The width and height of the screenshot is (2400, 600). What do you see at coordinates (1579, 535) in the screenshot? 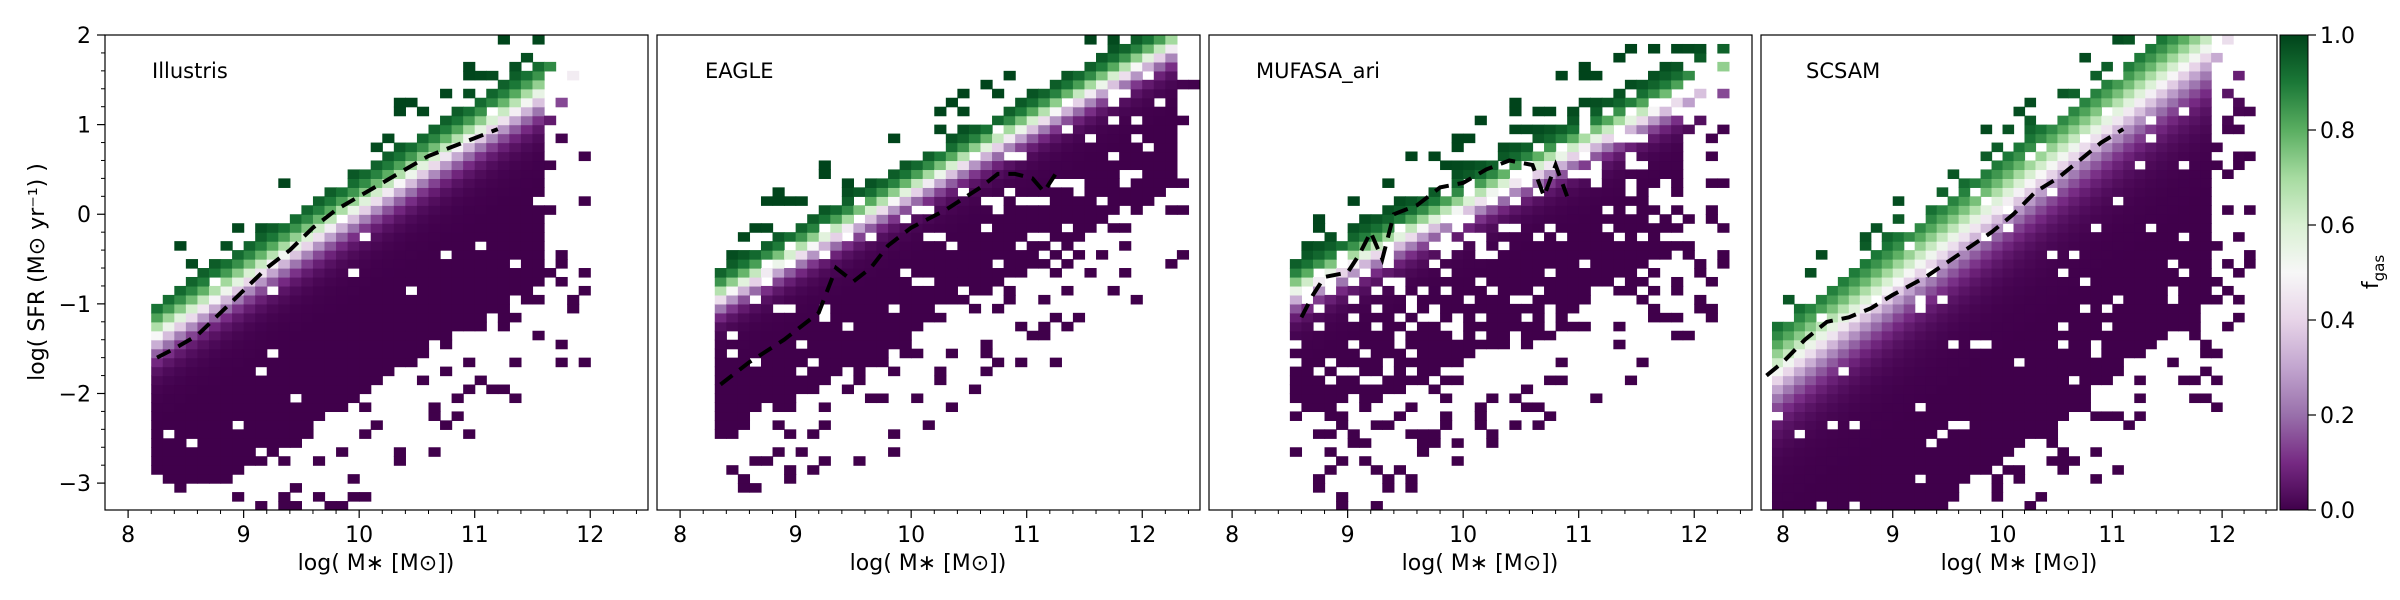
I see `x-tick-label: 11` at bounding box center [1579, 535].